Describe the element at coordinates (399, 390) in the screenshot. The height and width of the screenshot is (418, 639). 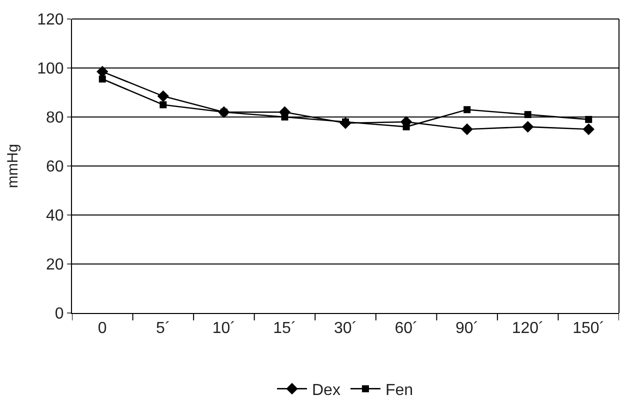
I see `legend-label: Fen` at that location.